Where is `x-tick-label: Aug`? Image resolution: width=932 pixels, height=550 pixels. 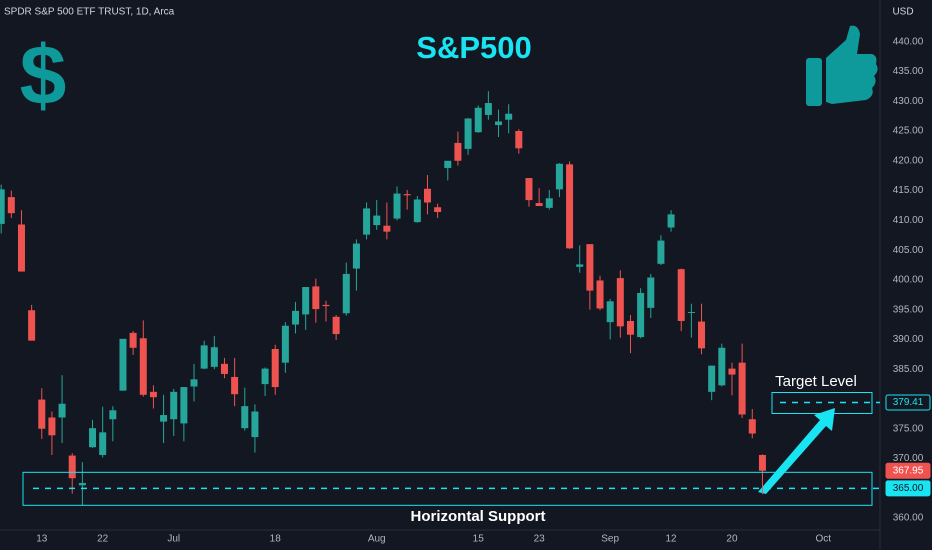 x-tick-label: Aug is located at coordinates (377, 539).